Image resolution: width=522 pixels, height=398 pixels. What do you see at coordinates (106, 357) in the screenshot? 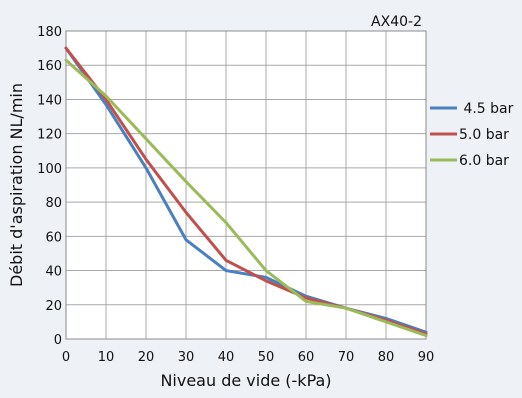
I see `x-tick-label: 10` at bounding box center [106, 357].